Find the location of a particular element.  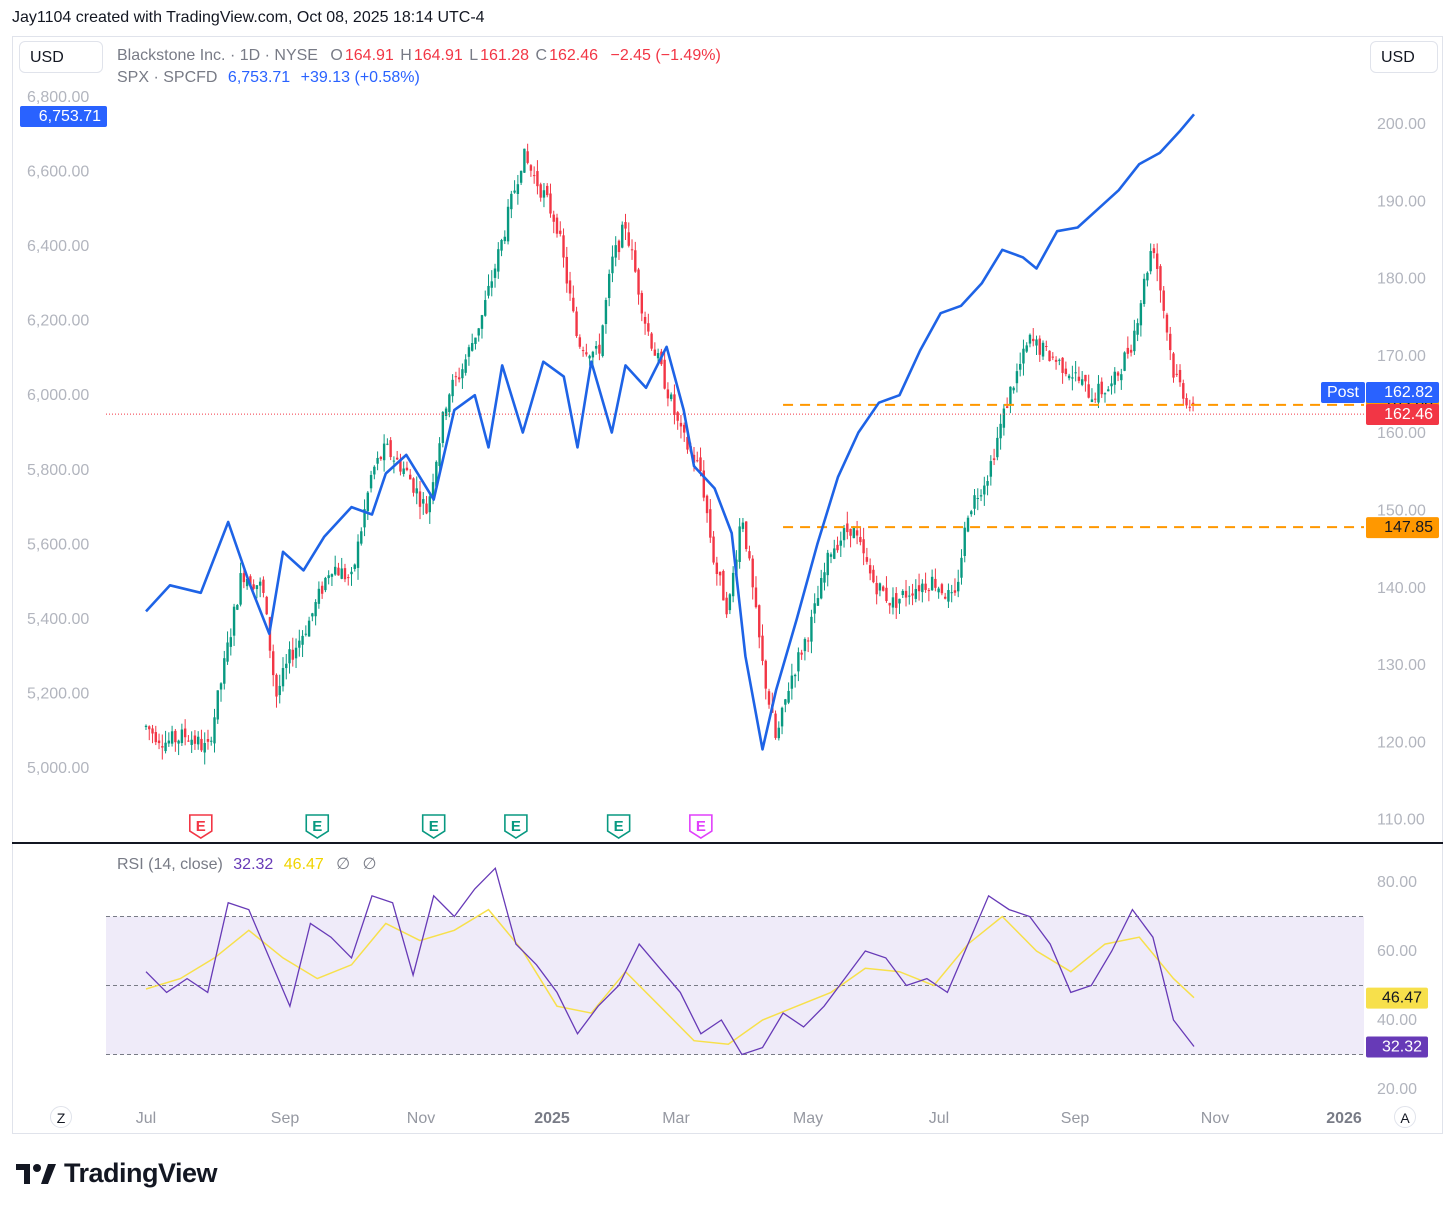

pane-separator is located at coordinates (727, 843).